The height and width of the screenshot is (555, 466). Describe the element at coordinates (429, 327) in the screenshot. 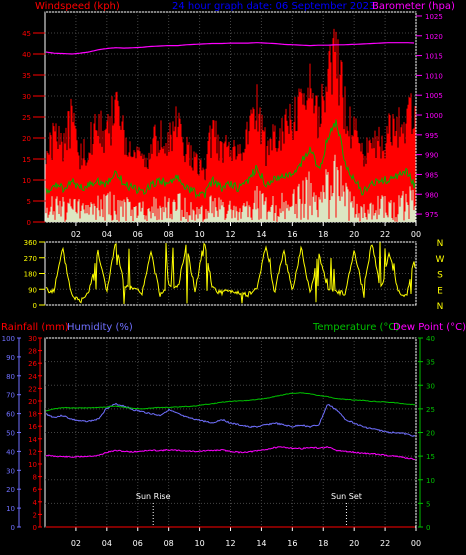

I see `dewpoint-title: Dew Point (°C)` at that location.